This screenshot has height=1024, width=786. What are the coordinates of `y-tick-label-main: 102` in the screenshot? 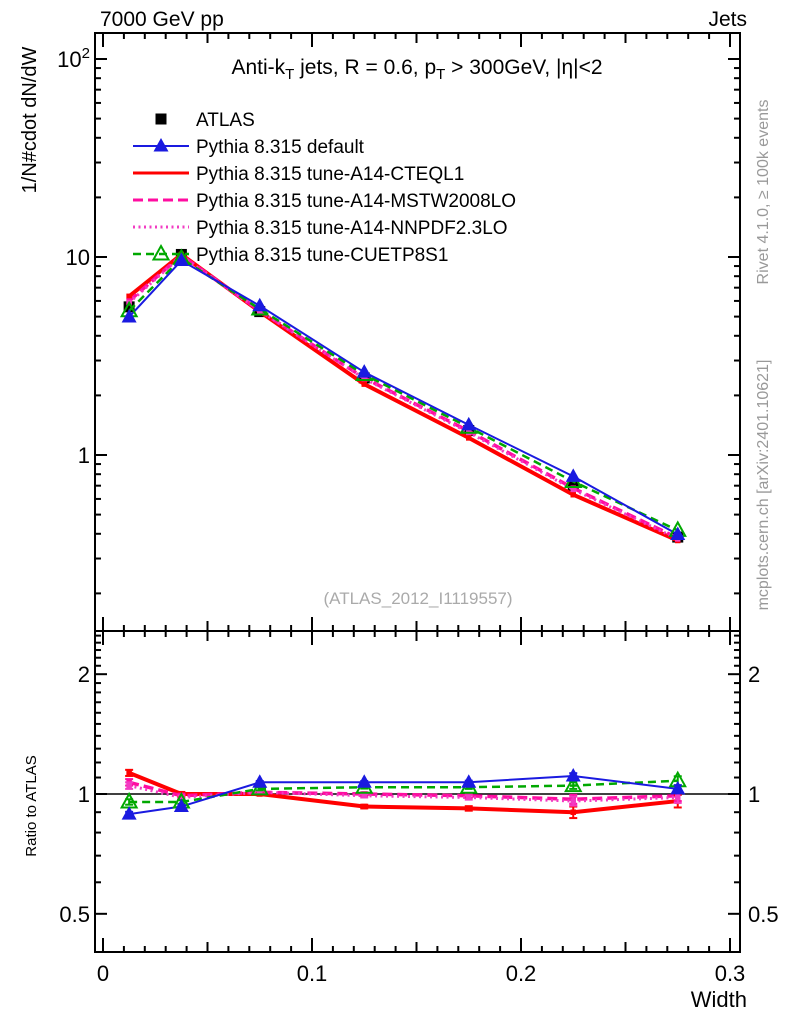 It's located at (73, 58).